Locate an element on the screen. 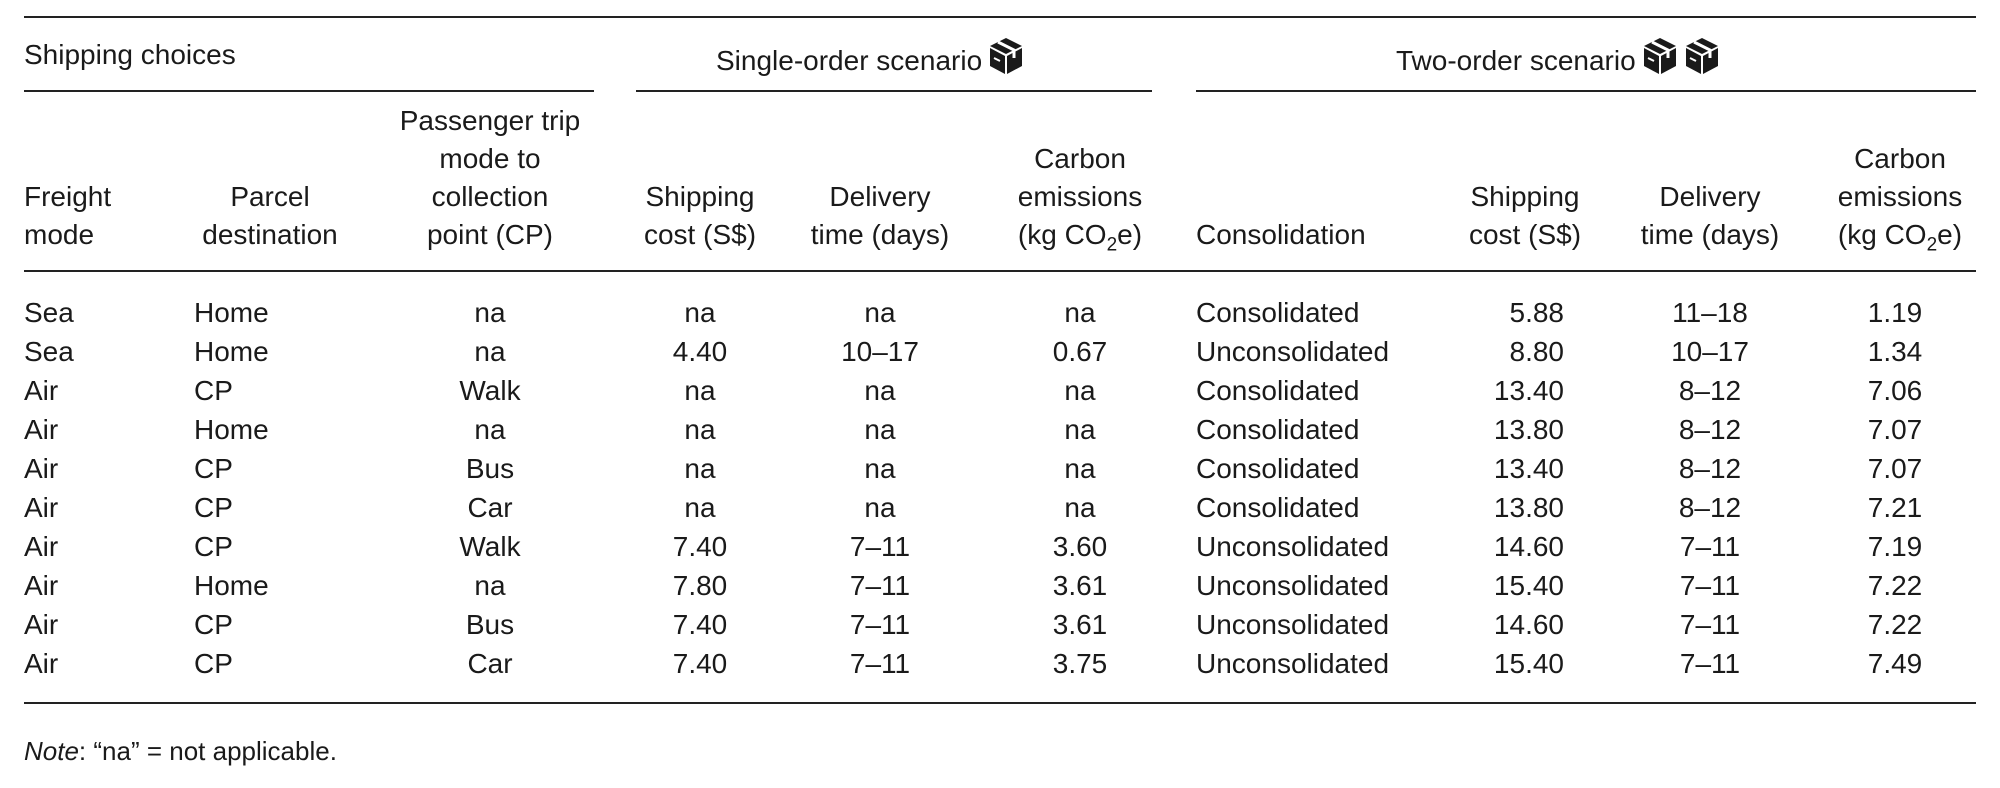 This screenshot has width=2000, height=788. col-header-consolidation: Consolidation is located at coordinates (1281, 234).